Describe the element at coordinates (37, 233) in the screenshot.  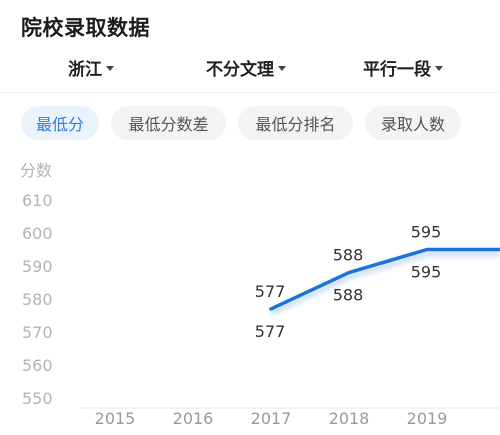
I see `y-tick-label: 600` at that location.